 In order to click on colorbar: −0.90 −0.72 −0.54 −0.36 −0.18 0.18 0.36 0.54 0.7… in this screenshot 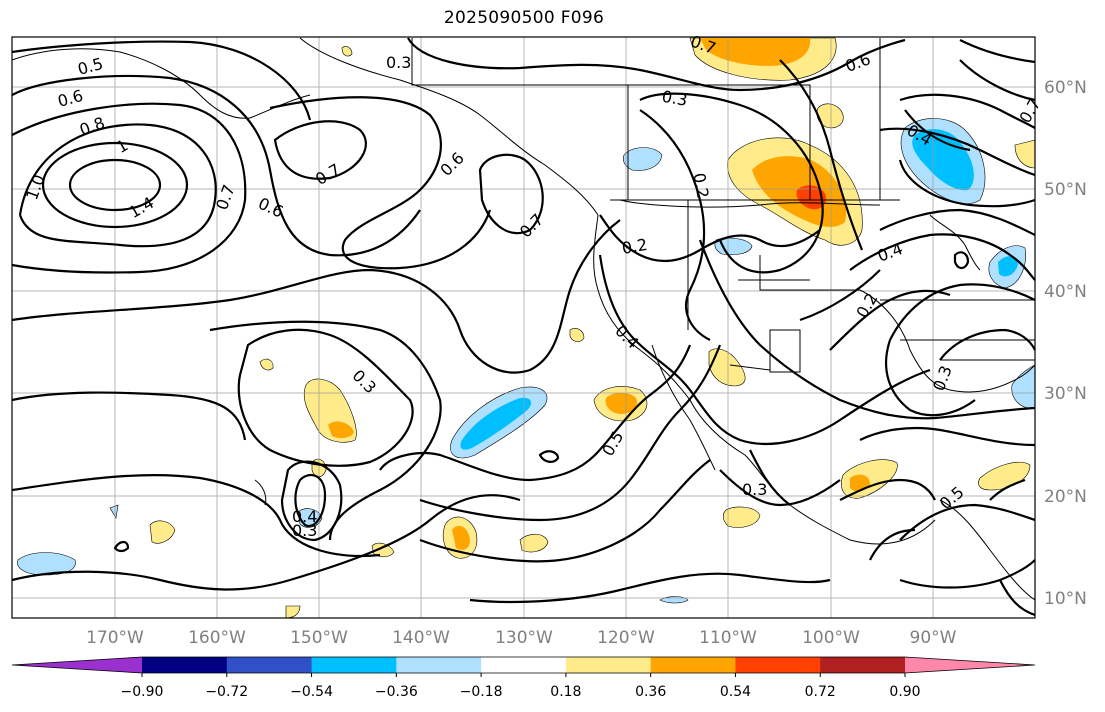, I will do `click(523, 678)`.